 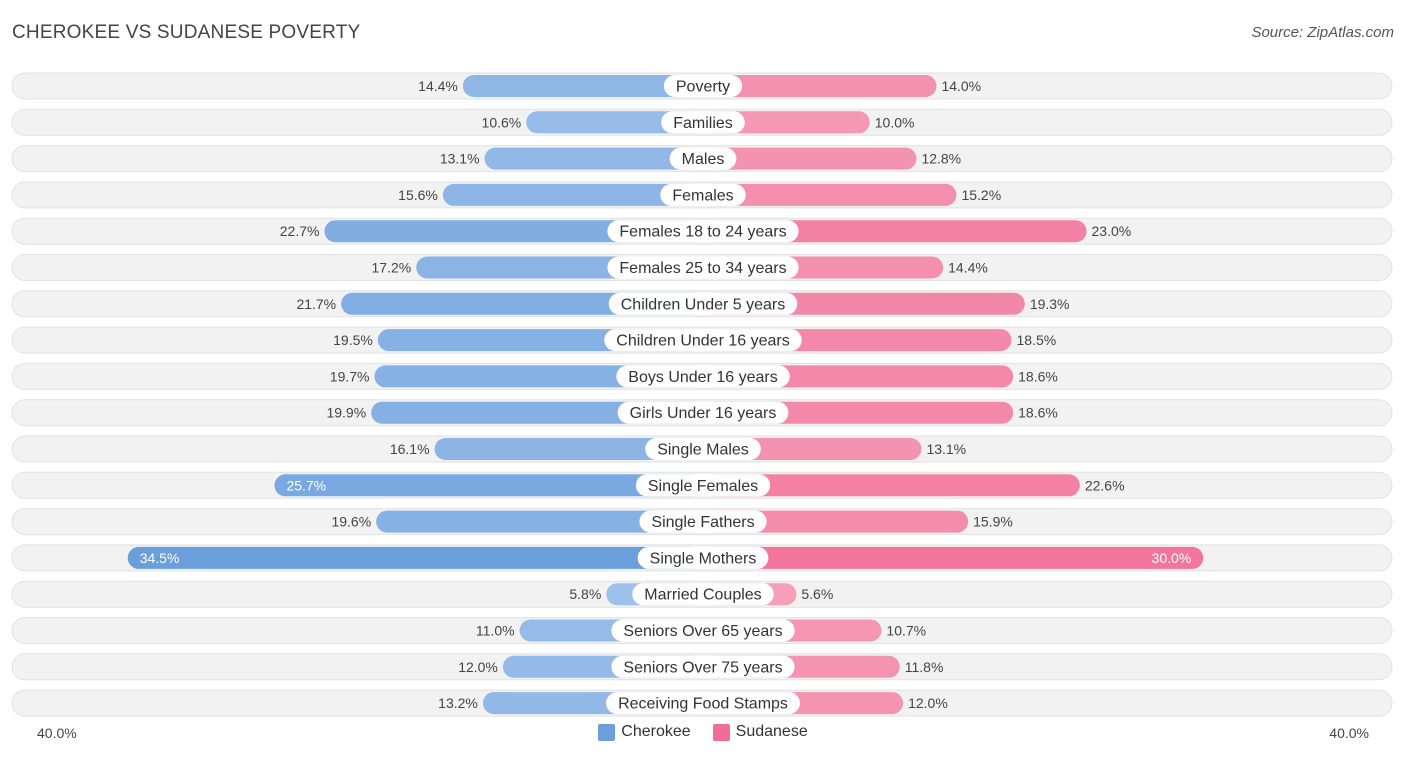 What do you see at coordinates (346, 413) in the screenshot?
I see `value-label-cherokee: 19.9%` at bounding box center [346, 413].